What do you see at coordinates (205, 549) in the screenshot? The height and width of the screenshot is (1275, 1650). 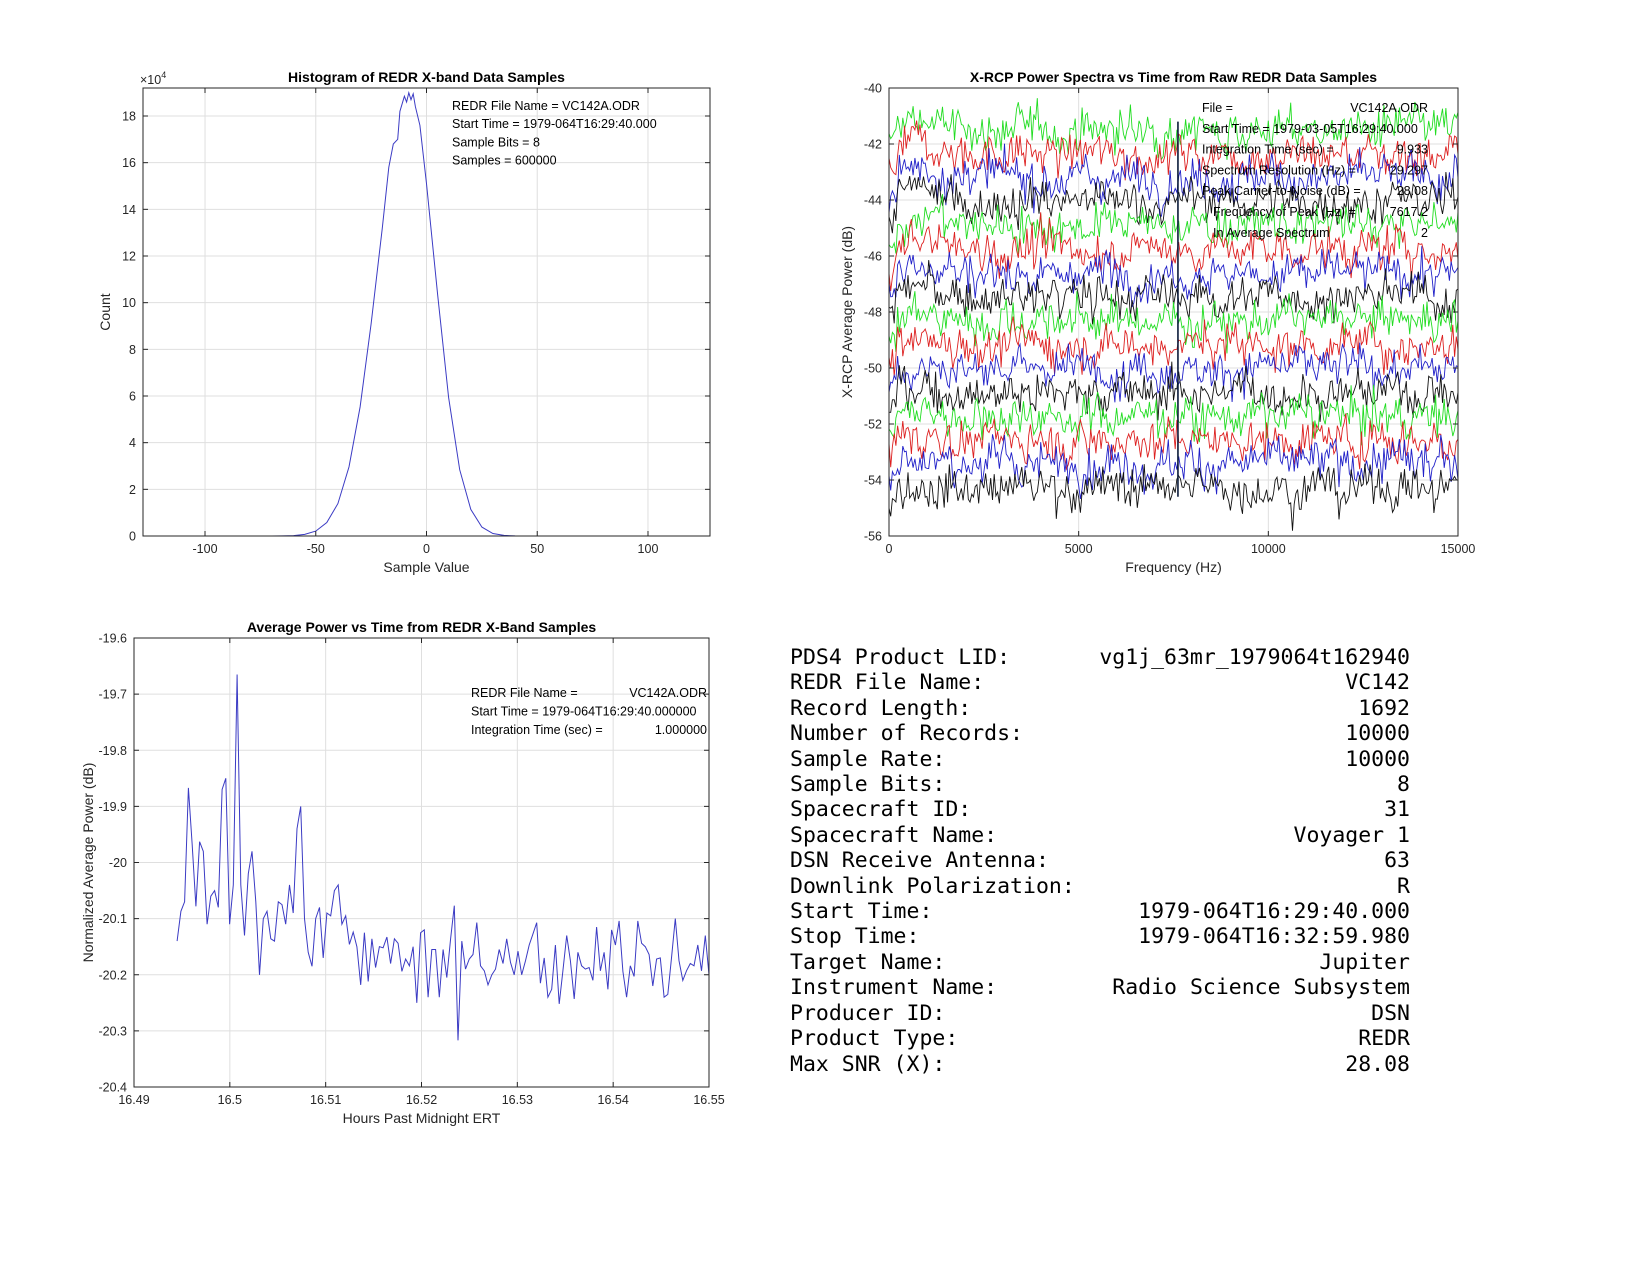 I see `x-tick-label: -100` at bounding box center [205, 549].